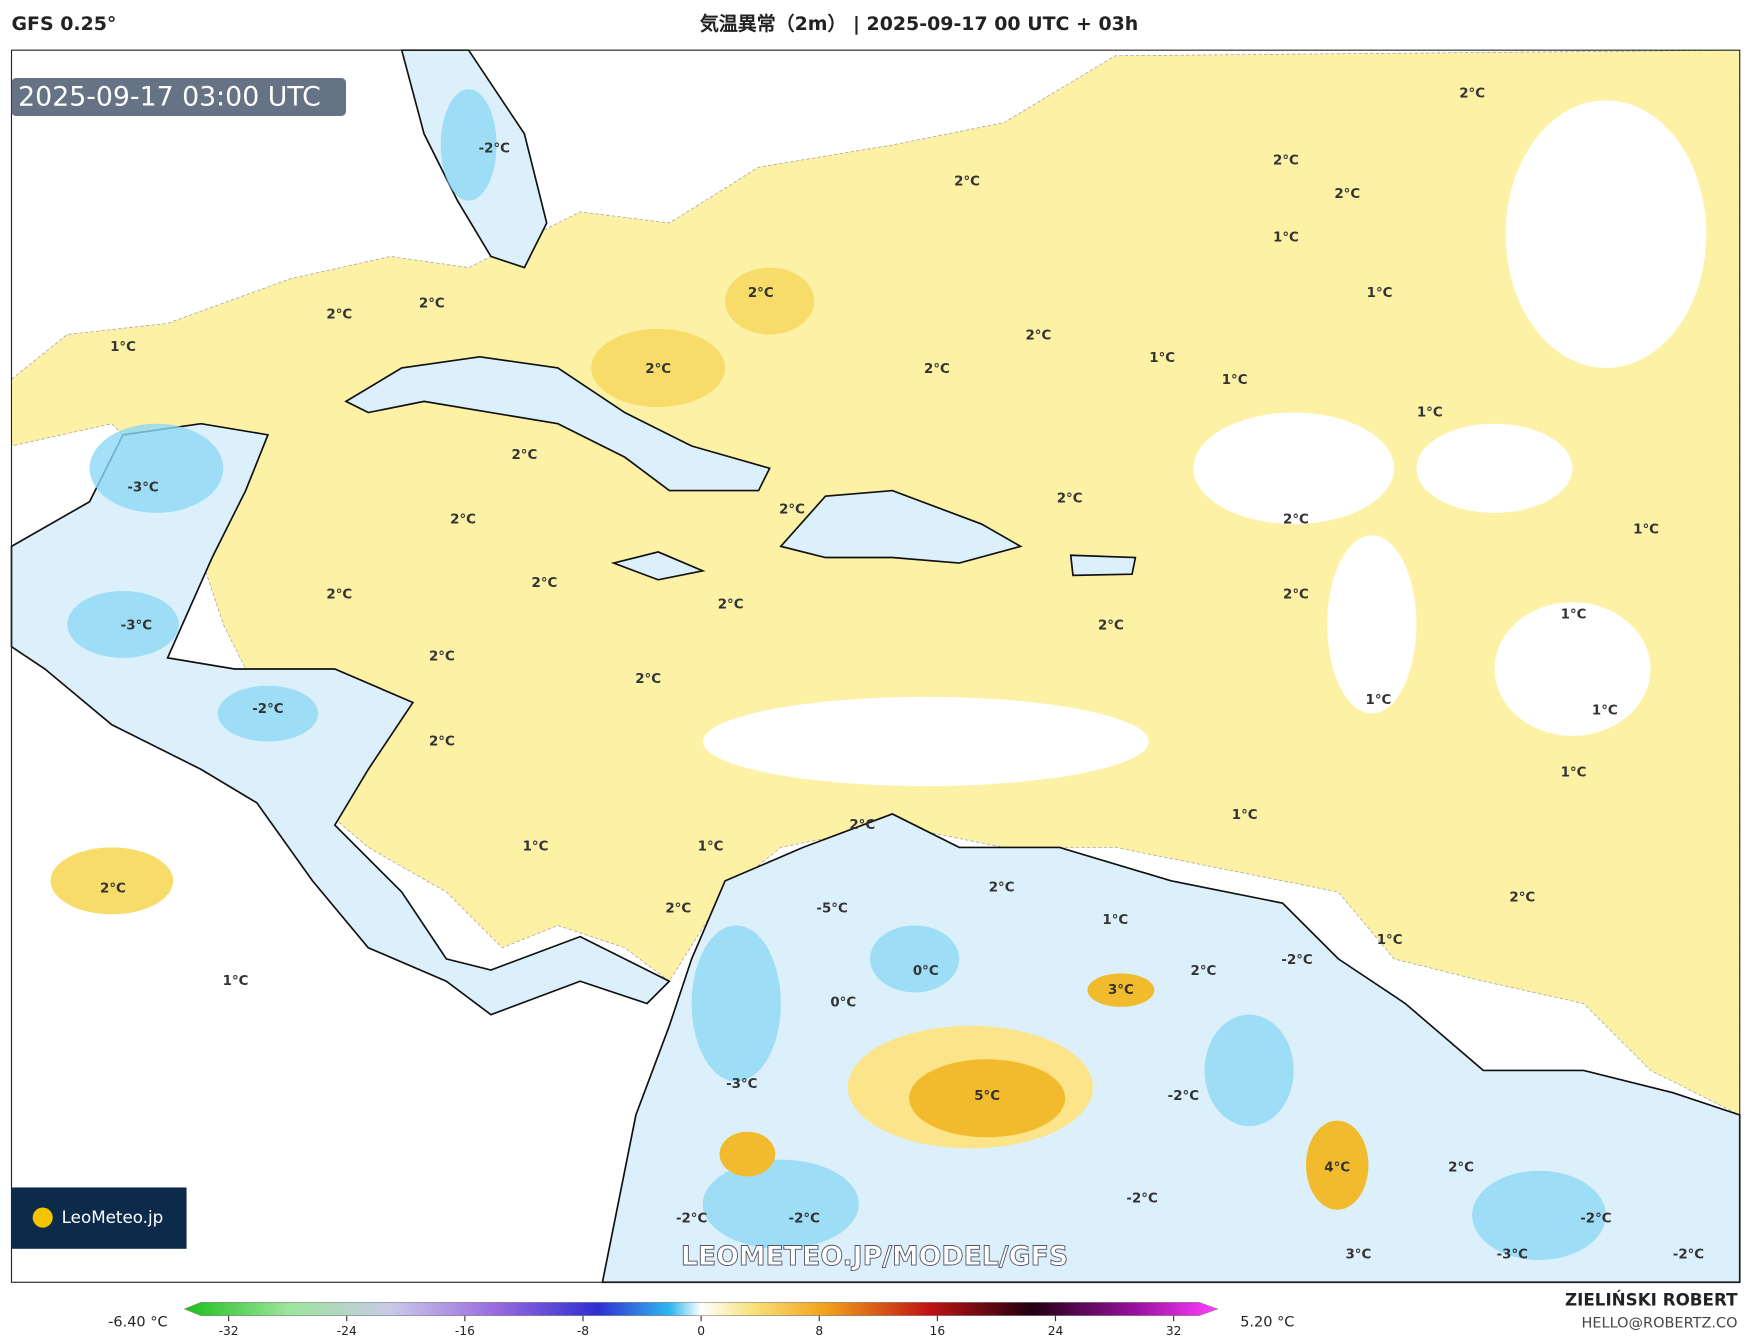 The image size is (1749, 1338). I want to click on watermark: LEOMETEO.JP/MODEL/GFS, so click(874, 1256).